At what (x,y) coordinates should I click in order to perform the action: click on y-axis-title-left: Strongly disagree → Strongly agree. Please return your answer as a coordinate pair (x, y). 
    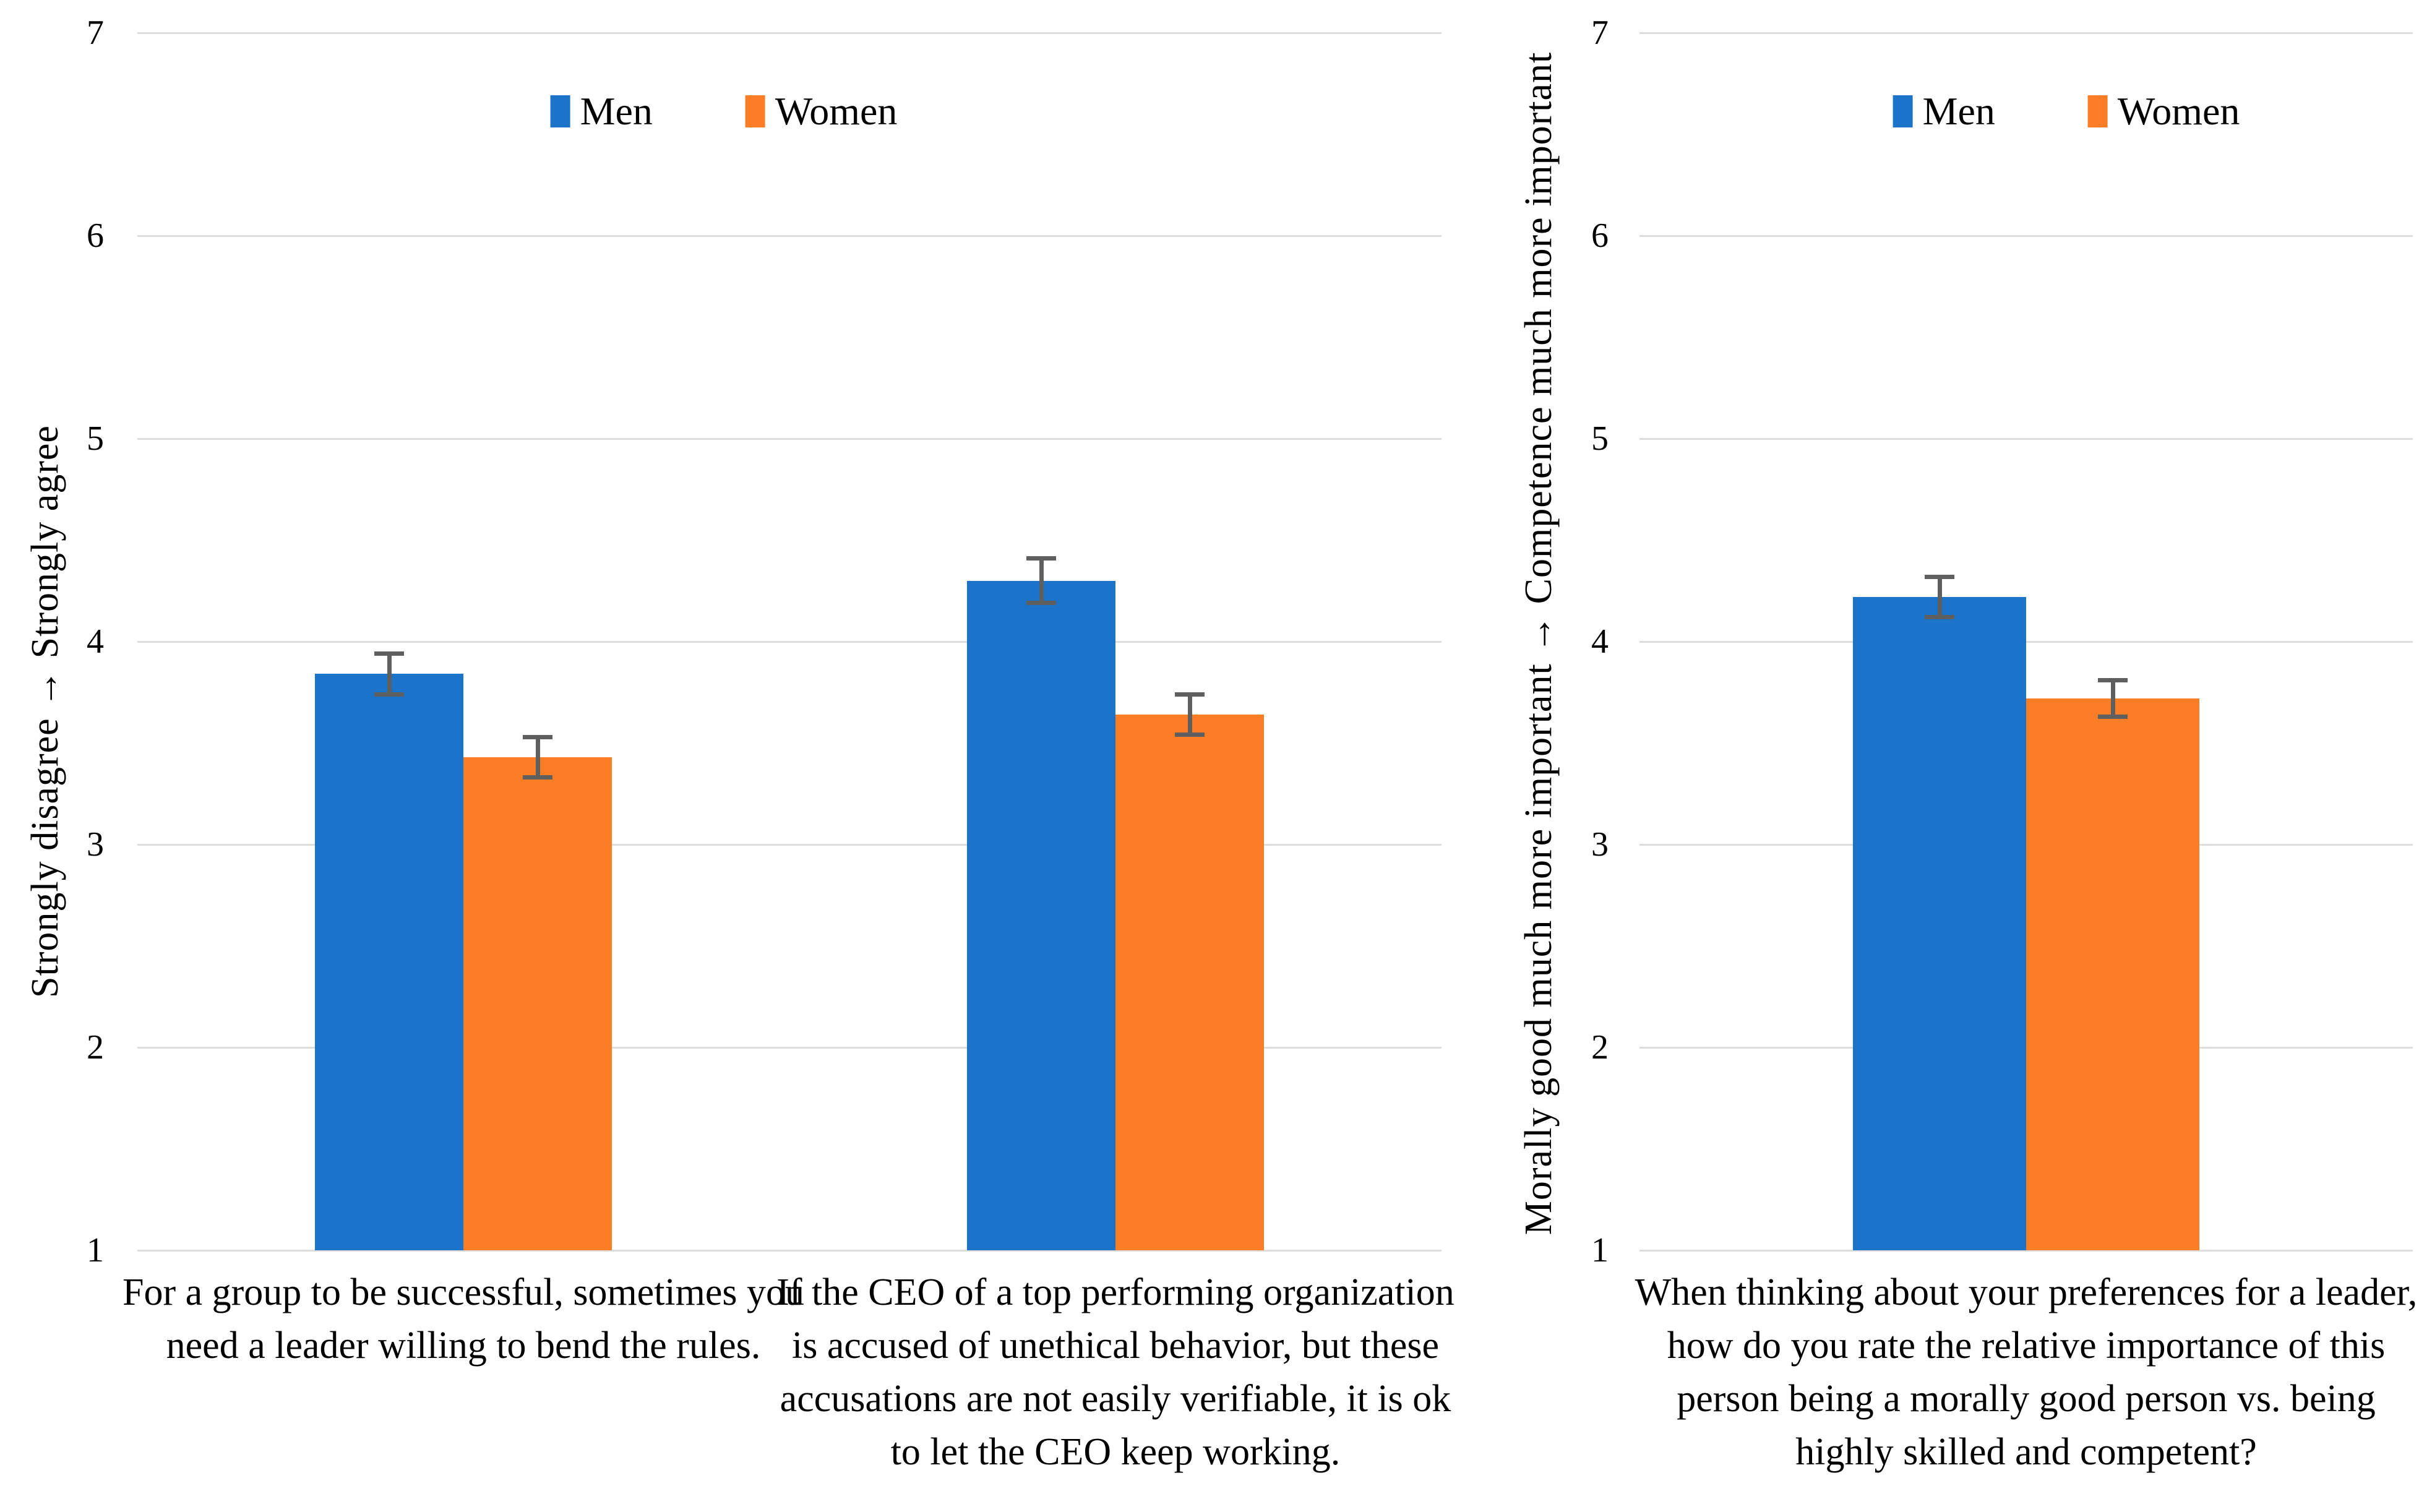
    Looking at the image, I should click on (45, 711).